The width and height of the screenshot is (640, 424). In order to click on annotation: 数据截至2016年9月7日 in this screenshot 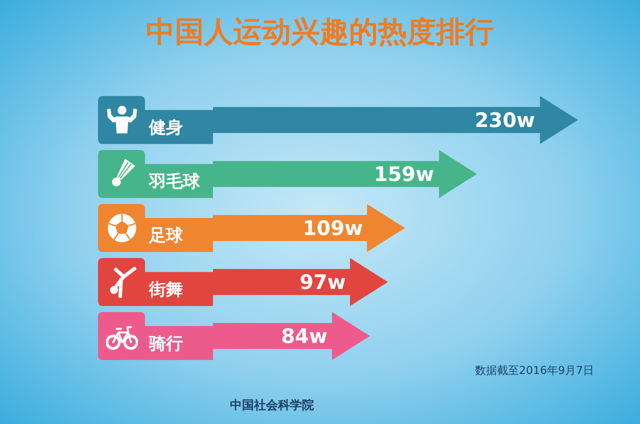, I will do `click(534, 370)`.